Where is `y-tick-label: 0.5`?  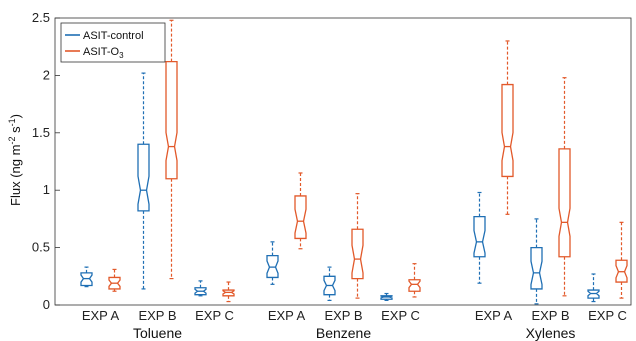
y-tick-label: 0.5 is located at coordinates (41, 247).